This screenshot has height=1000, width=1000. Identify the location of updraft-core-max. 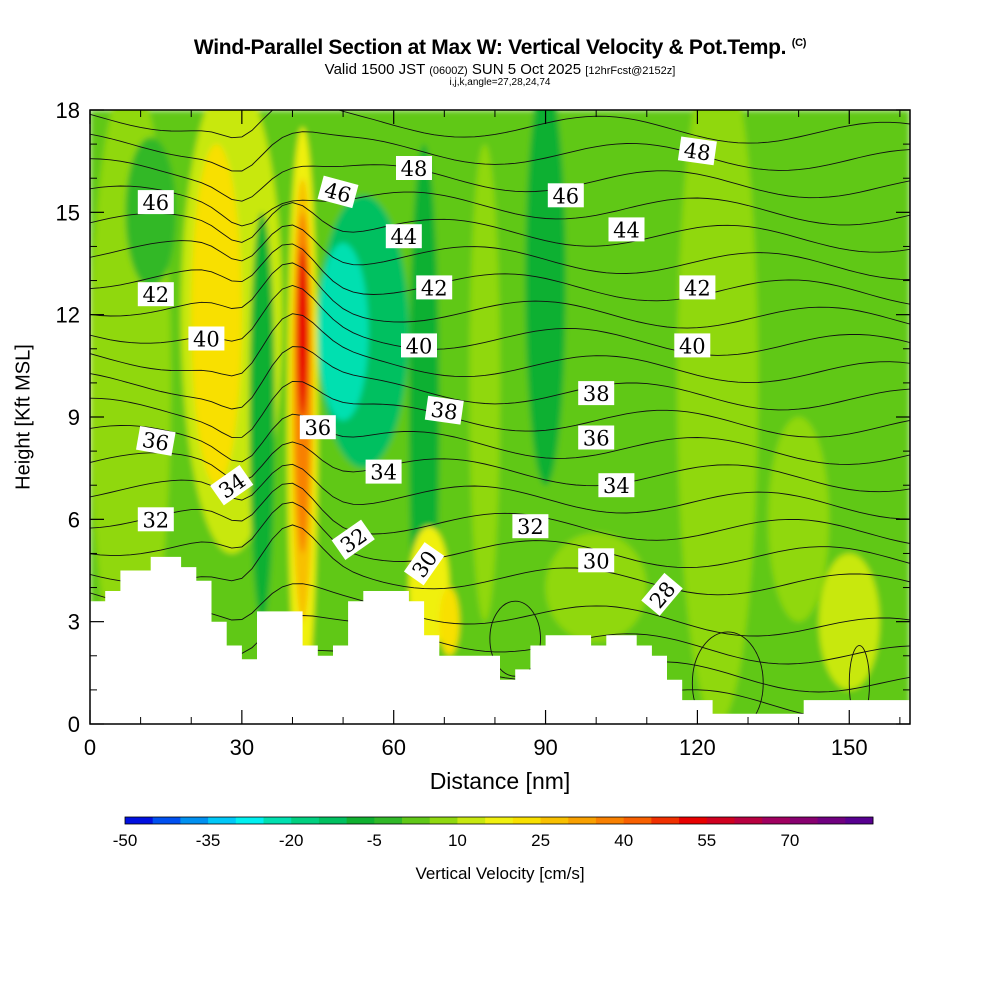
(303, 331).